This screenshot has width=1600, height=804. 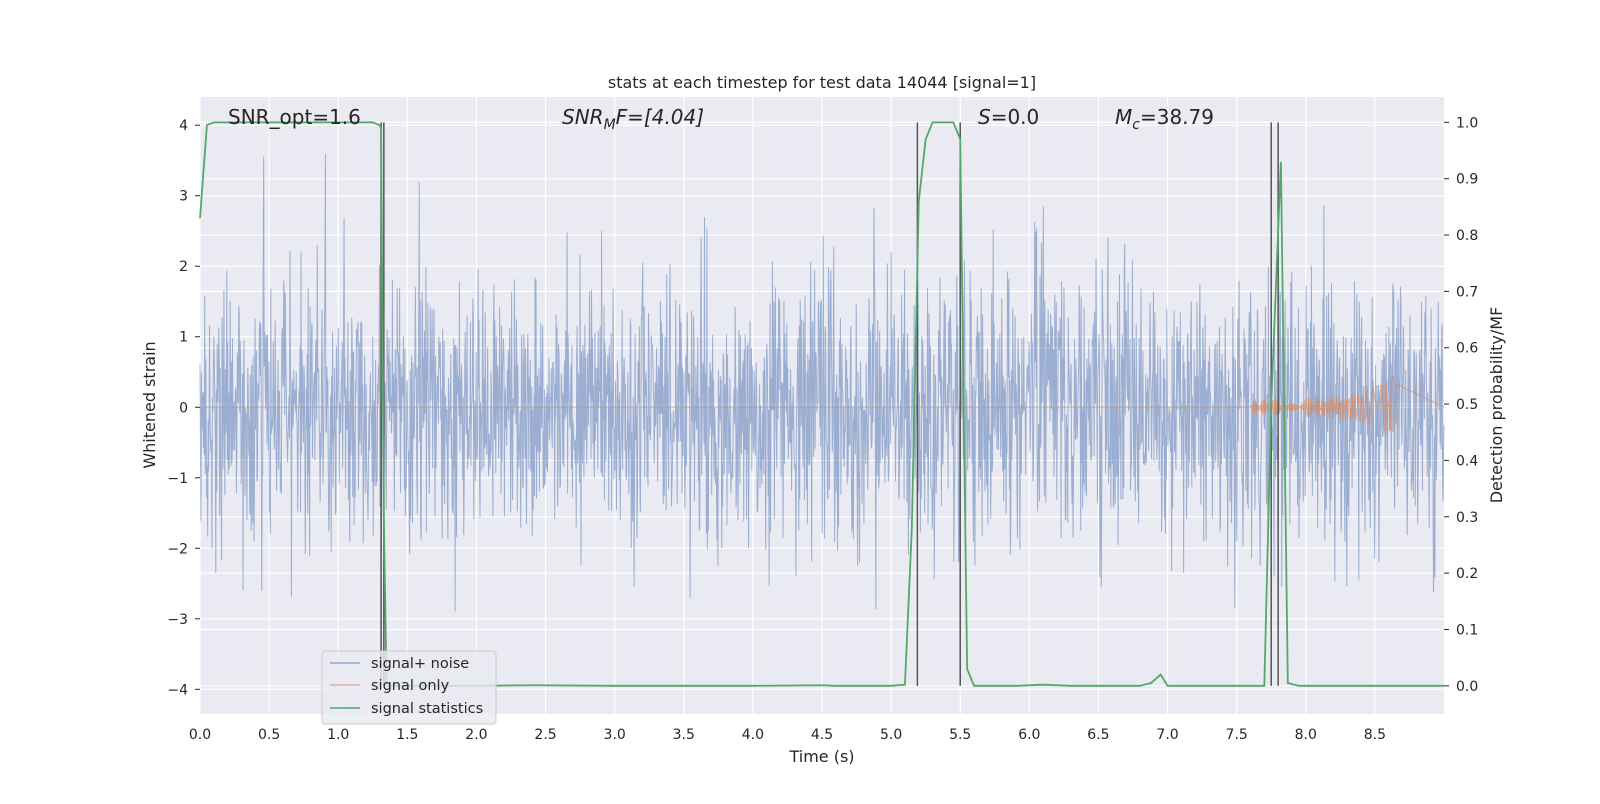 What do you see at coordinates (721, 119) in the screenshot?
I see `annotations: SNR_opt=1.6 SNRMF=[4.04] S=0.0 Mc=38.79` at bounding box center [721, 119].